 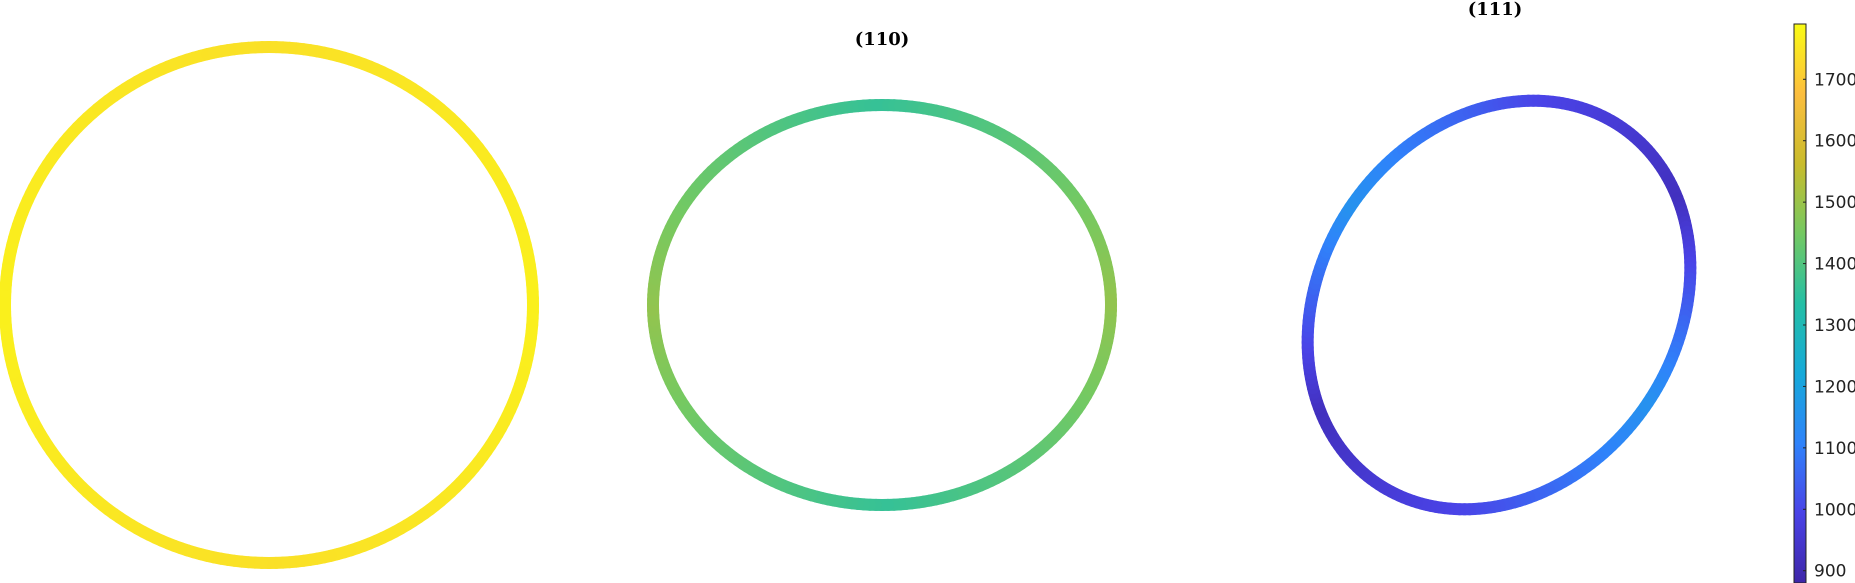 What do you see at coordinates (1830, 572) in the screenshot?
I see `colorbar-tick-label: 900` at bounding box center [1830, 572].